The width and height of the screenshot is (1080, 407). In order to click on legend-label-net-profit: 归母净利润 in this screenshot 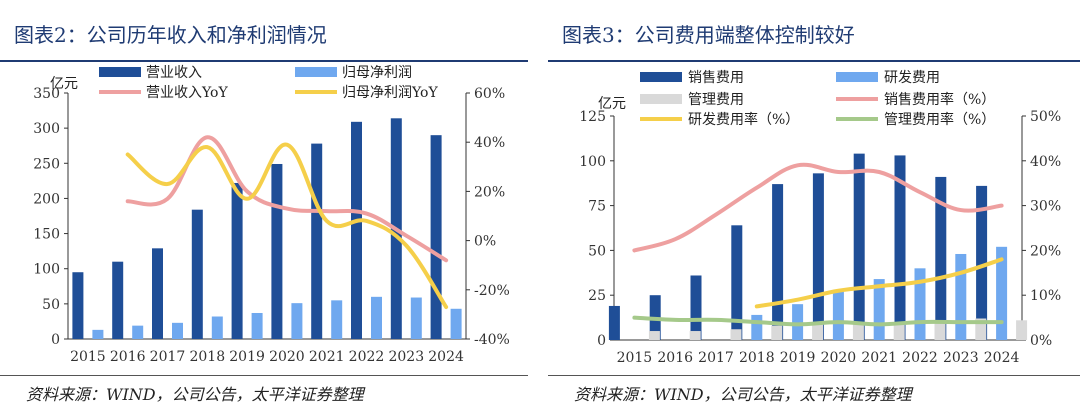, I will do `click(377, 72)`.